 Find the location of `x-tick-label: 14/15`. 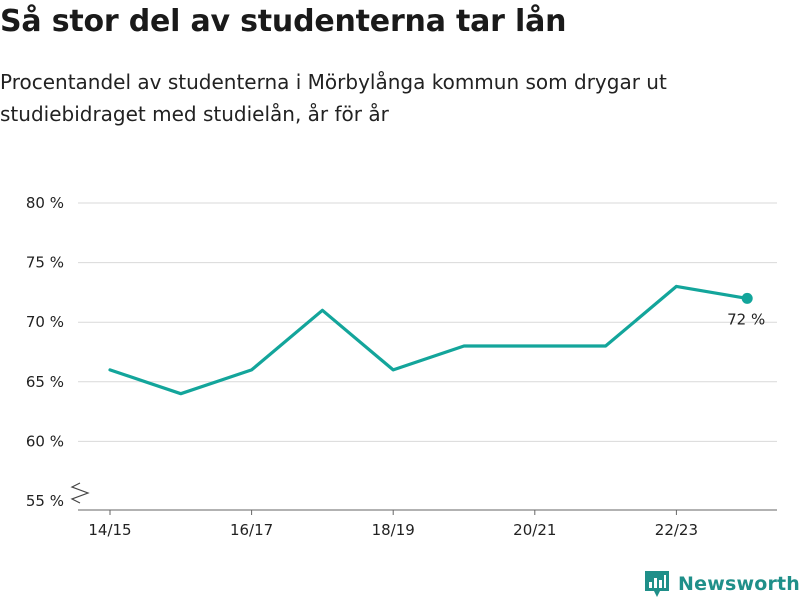

x-tick-label: 14/15 is located at coordinates (109, 530).